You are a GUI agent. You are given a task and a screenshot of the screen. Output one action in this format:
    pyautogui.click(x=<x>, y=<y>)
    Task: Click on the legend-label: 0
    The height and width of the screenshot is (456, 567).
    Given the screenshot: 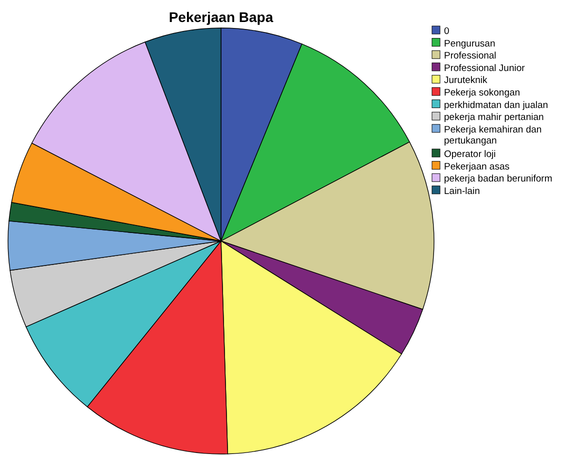 What is the action you would take?
    pyautogui.click(x=447, y=31)
    